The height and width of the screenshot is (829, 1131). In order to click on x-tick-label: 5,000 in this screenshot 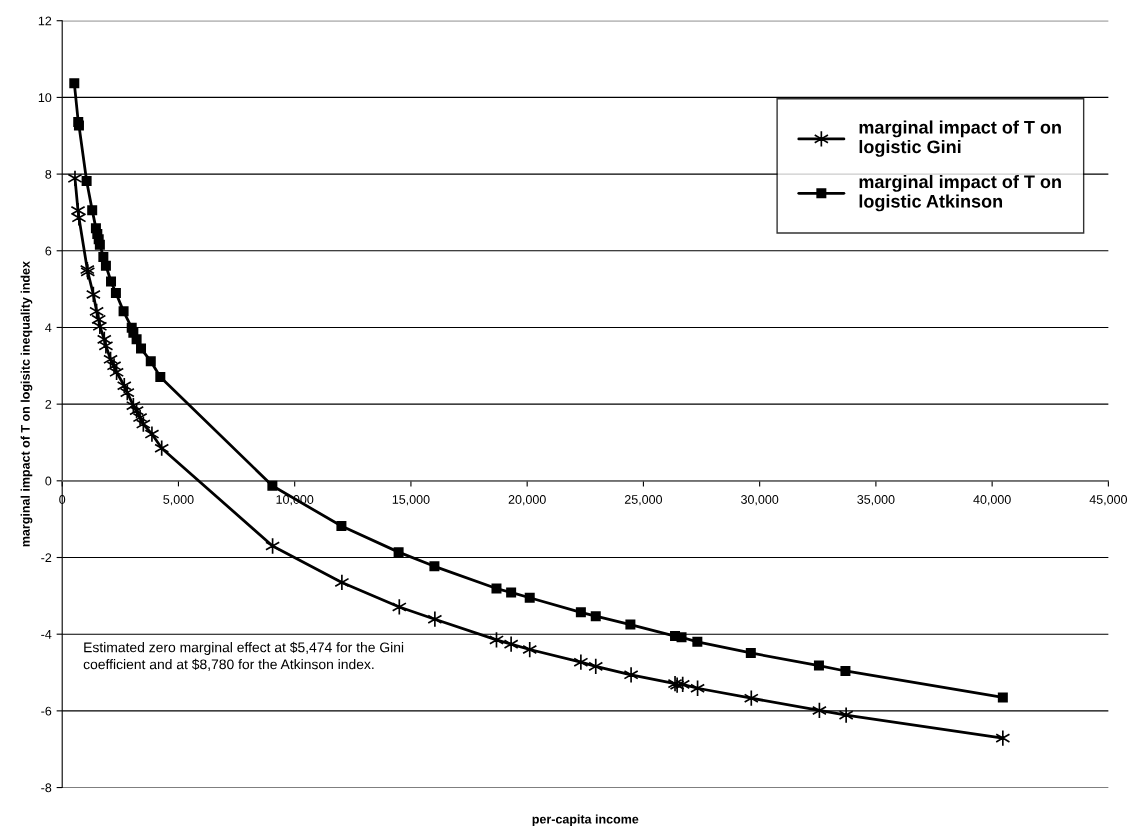, I will do `click(178, 500)`.